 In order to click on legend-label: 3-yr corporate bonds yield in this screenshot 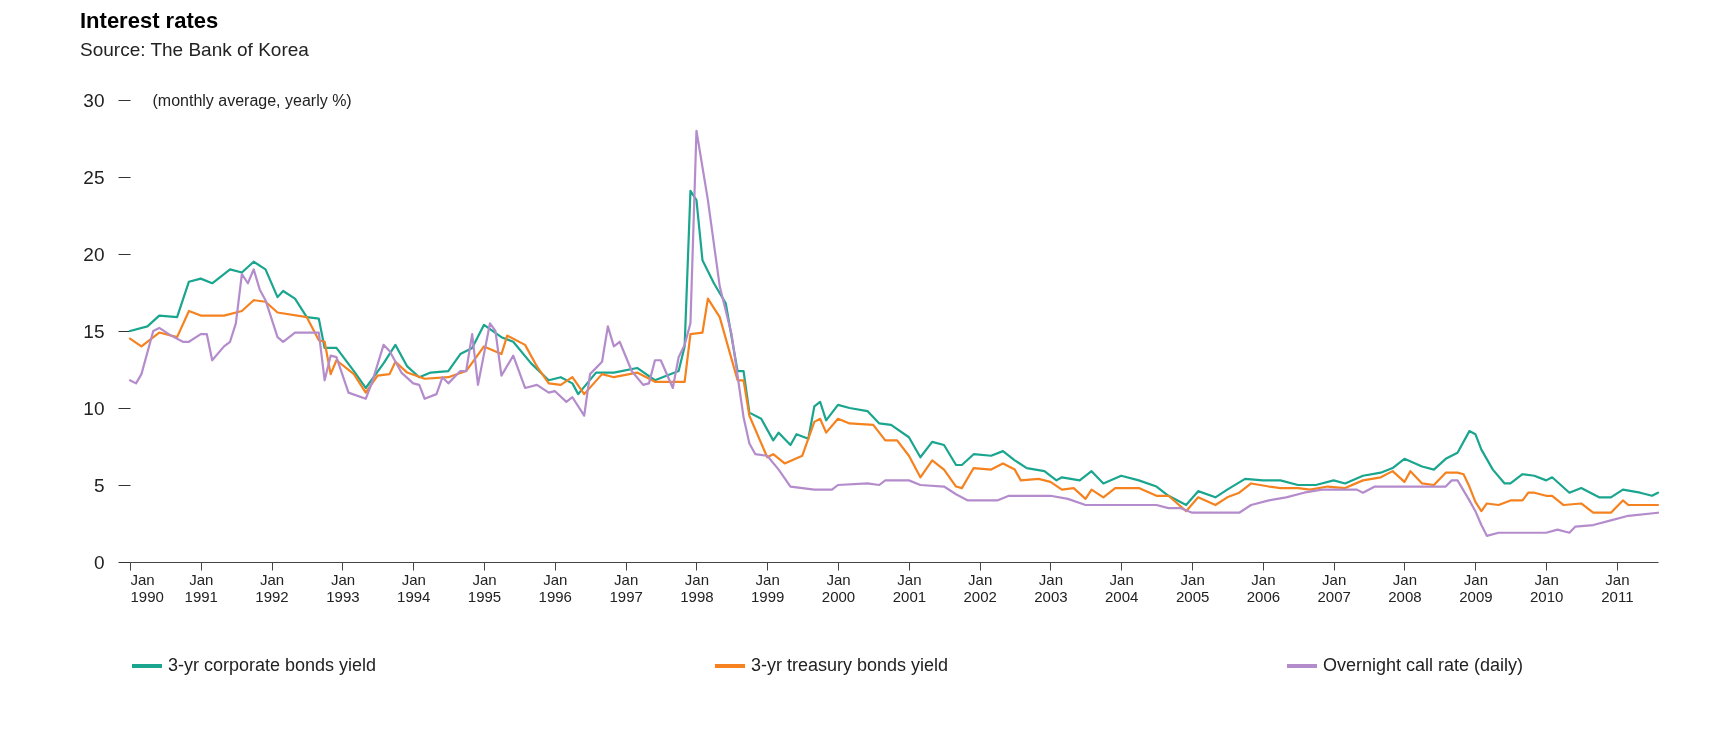, I will do `click(272, 665)`.